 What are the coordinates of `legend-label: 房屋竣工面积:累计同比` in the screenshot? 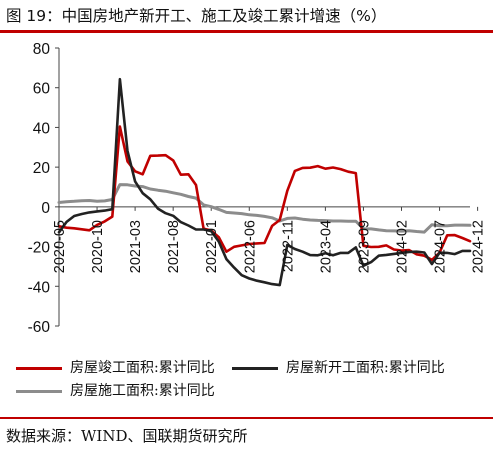 It's located at (142, 368).